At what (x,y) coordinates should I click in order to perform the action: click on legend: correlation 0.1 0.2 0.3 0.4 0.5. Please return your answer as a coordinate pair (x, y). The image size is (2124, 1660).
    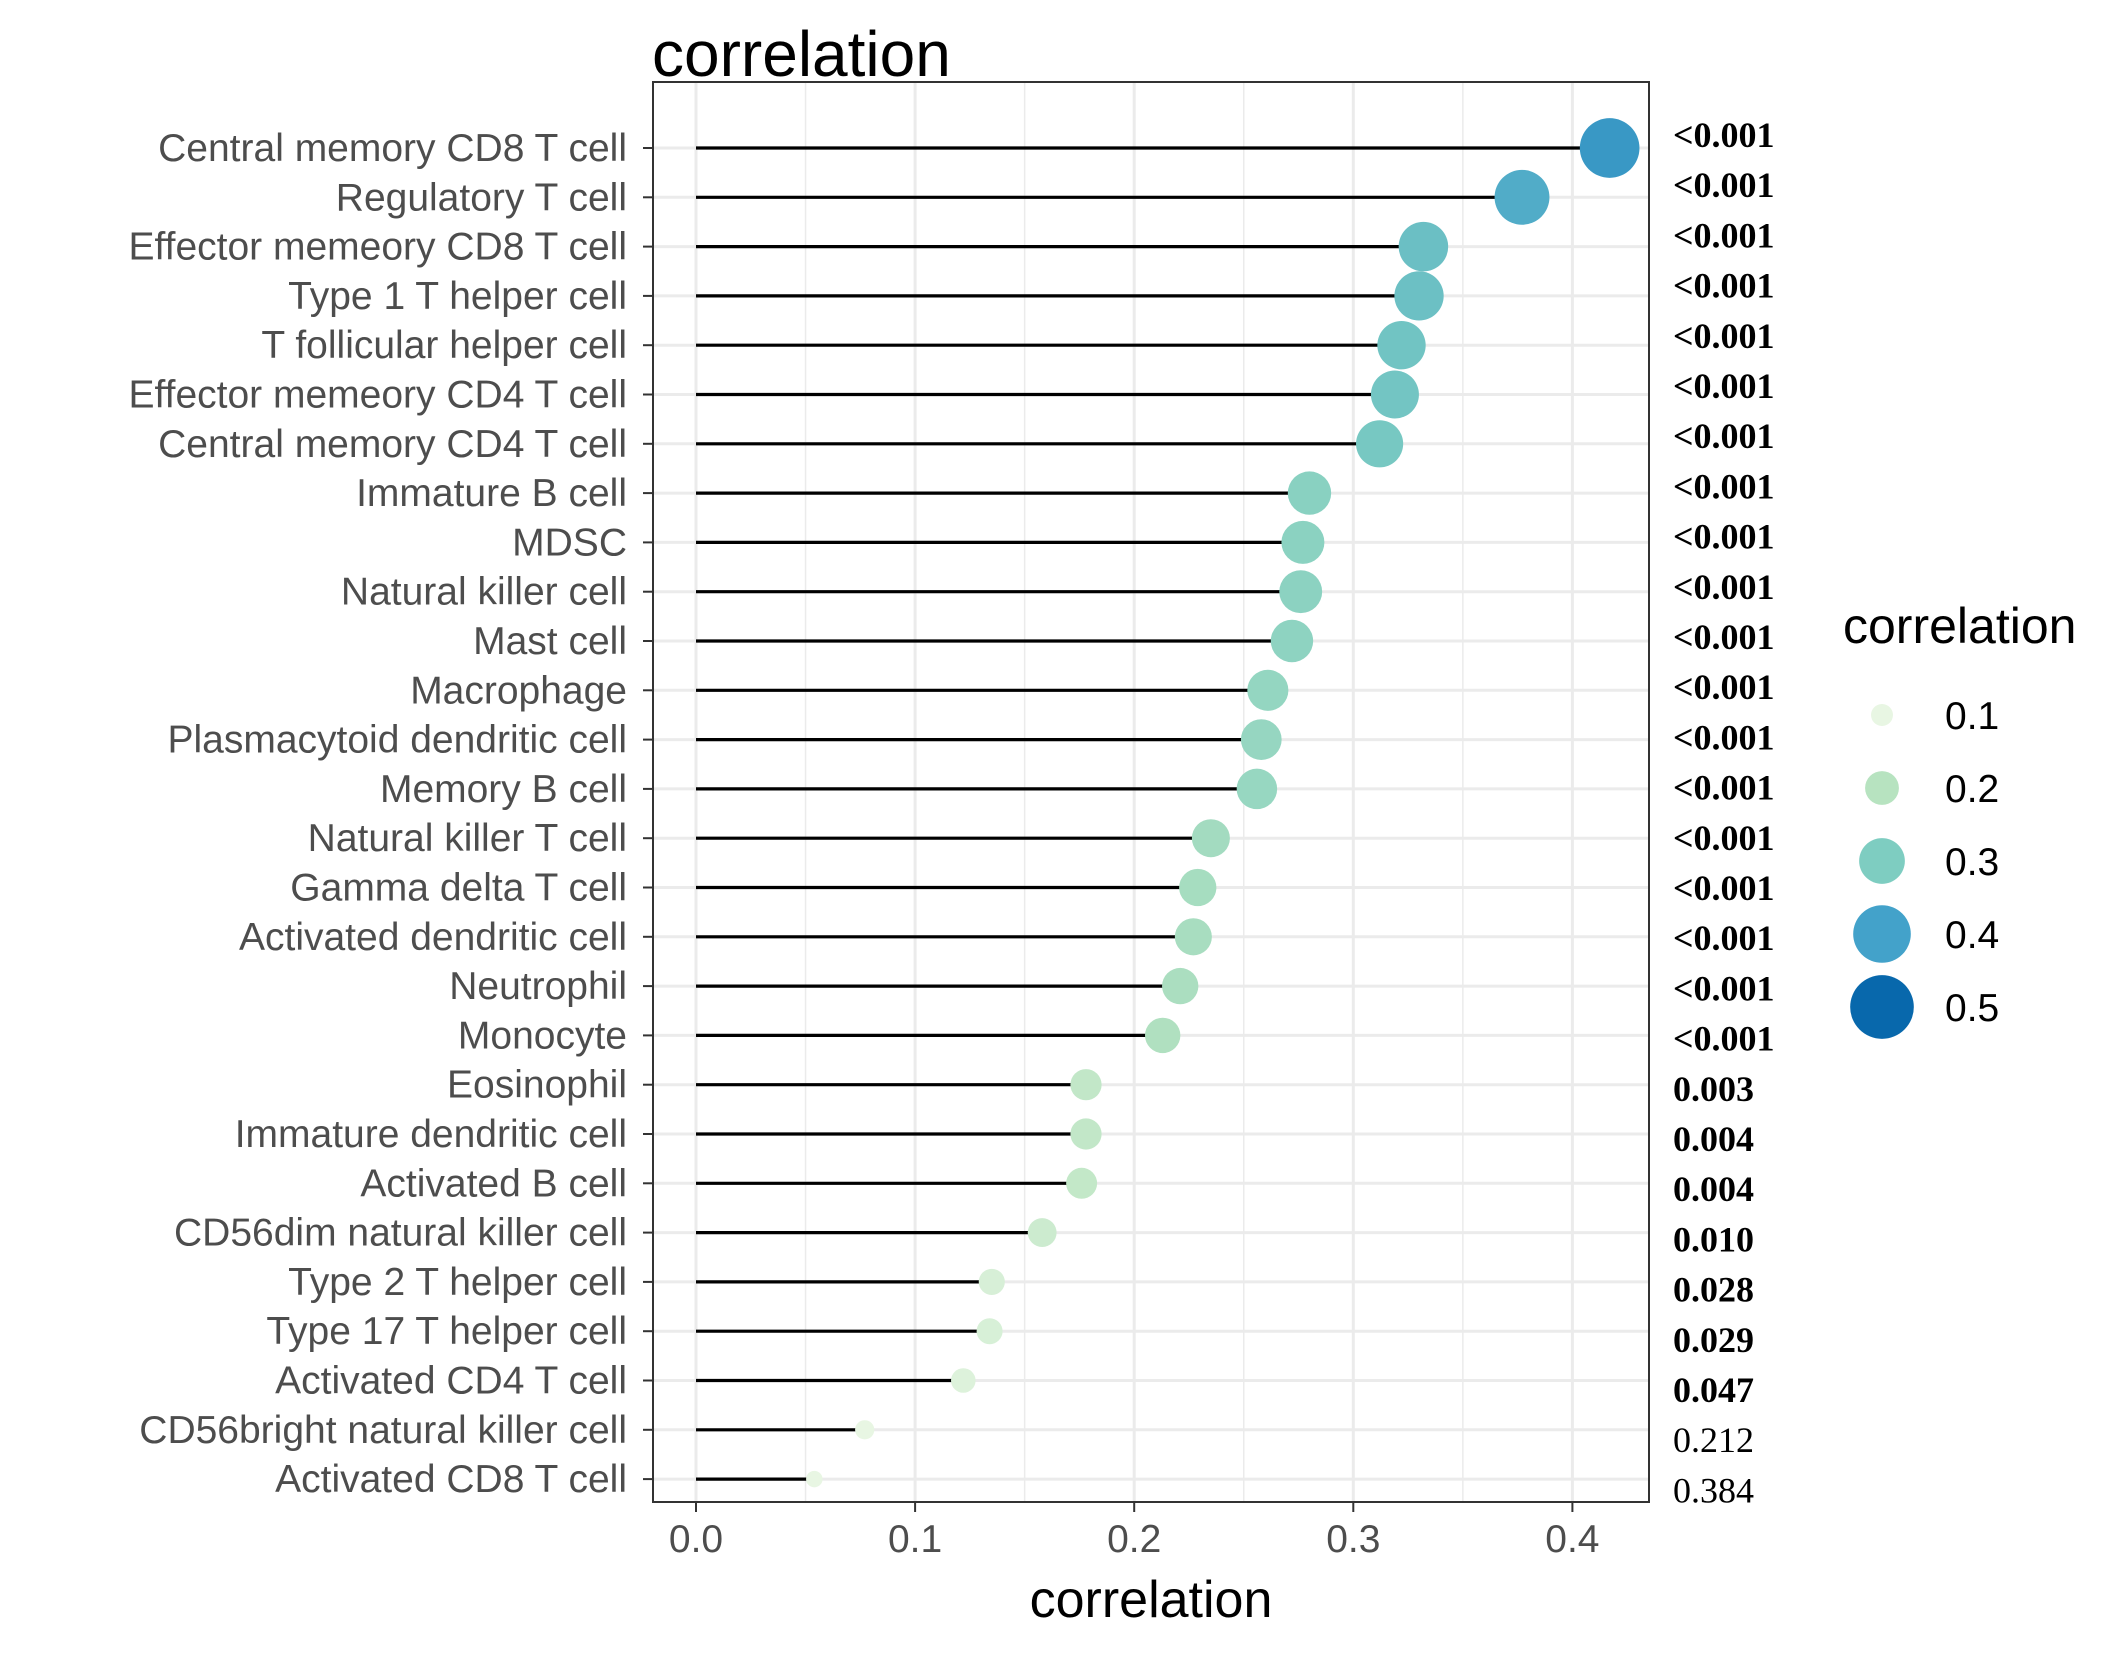
    Looking at the image, I should click on (1959, 818).